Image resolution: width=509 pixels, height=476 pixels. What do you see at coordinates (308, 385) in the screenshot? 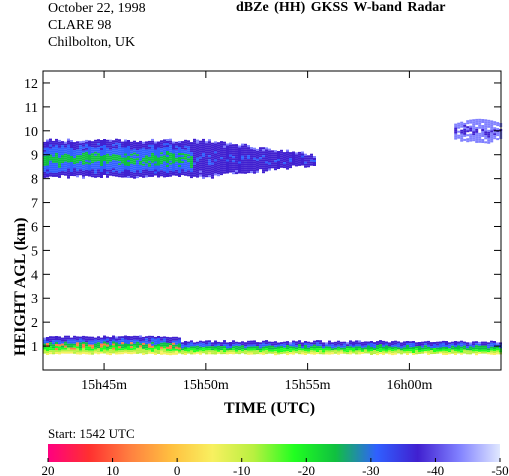
I see `x-tick-label: 15h55m` at bounding box center [308, 385].